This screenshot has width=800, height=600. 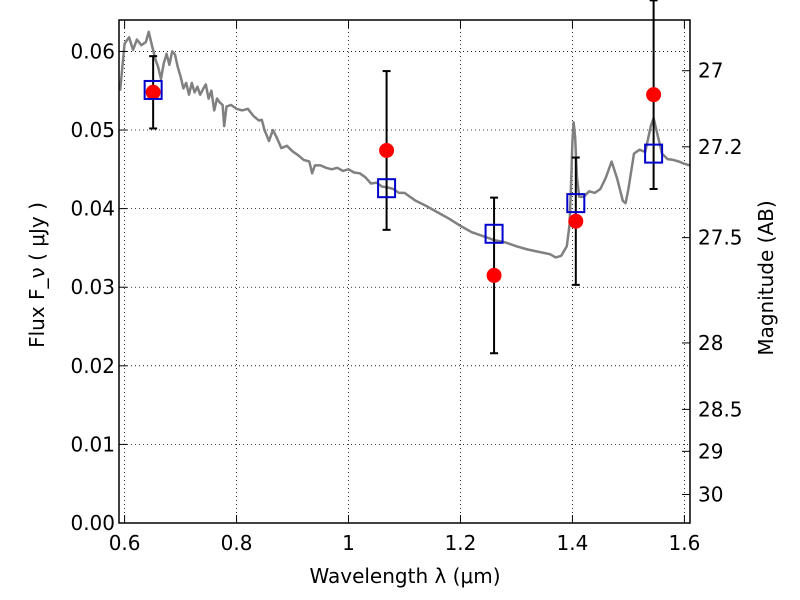 I want to click on right-y-axis-label: Magnitude (AB), so click(x=766, y=277).